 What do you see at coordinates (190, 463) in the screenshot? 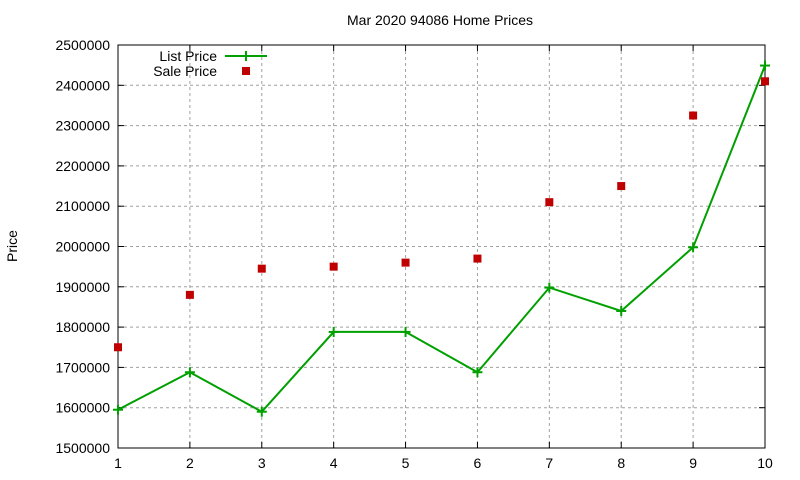
I see `x-tick-label: 2` at bounding box center [190, 463].